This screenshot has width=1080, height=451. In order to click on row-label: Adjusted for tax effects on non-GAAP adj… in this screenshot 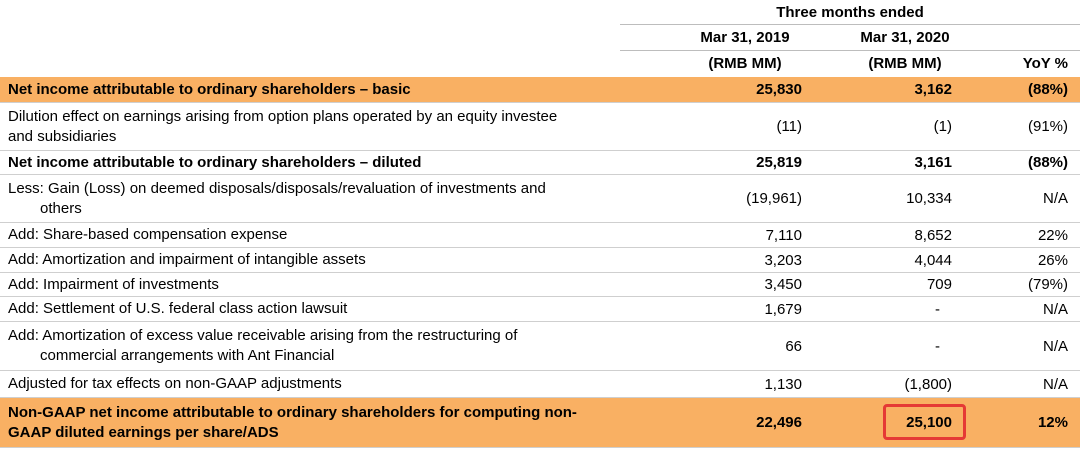, I will do `click(175, 383)`.